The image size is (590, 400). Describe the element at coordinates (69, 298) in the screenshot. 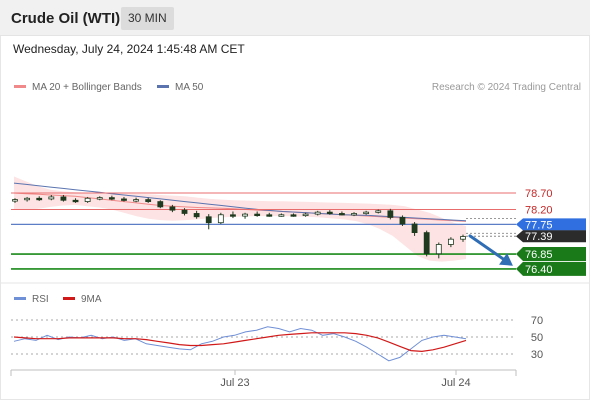

I see `ma9-legend-swatch` at that location.